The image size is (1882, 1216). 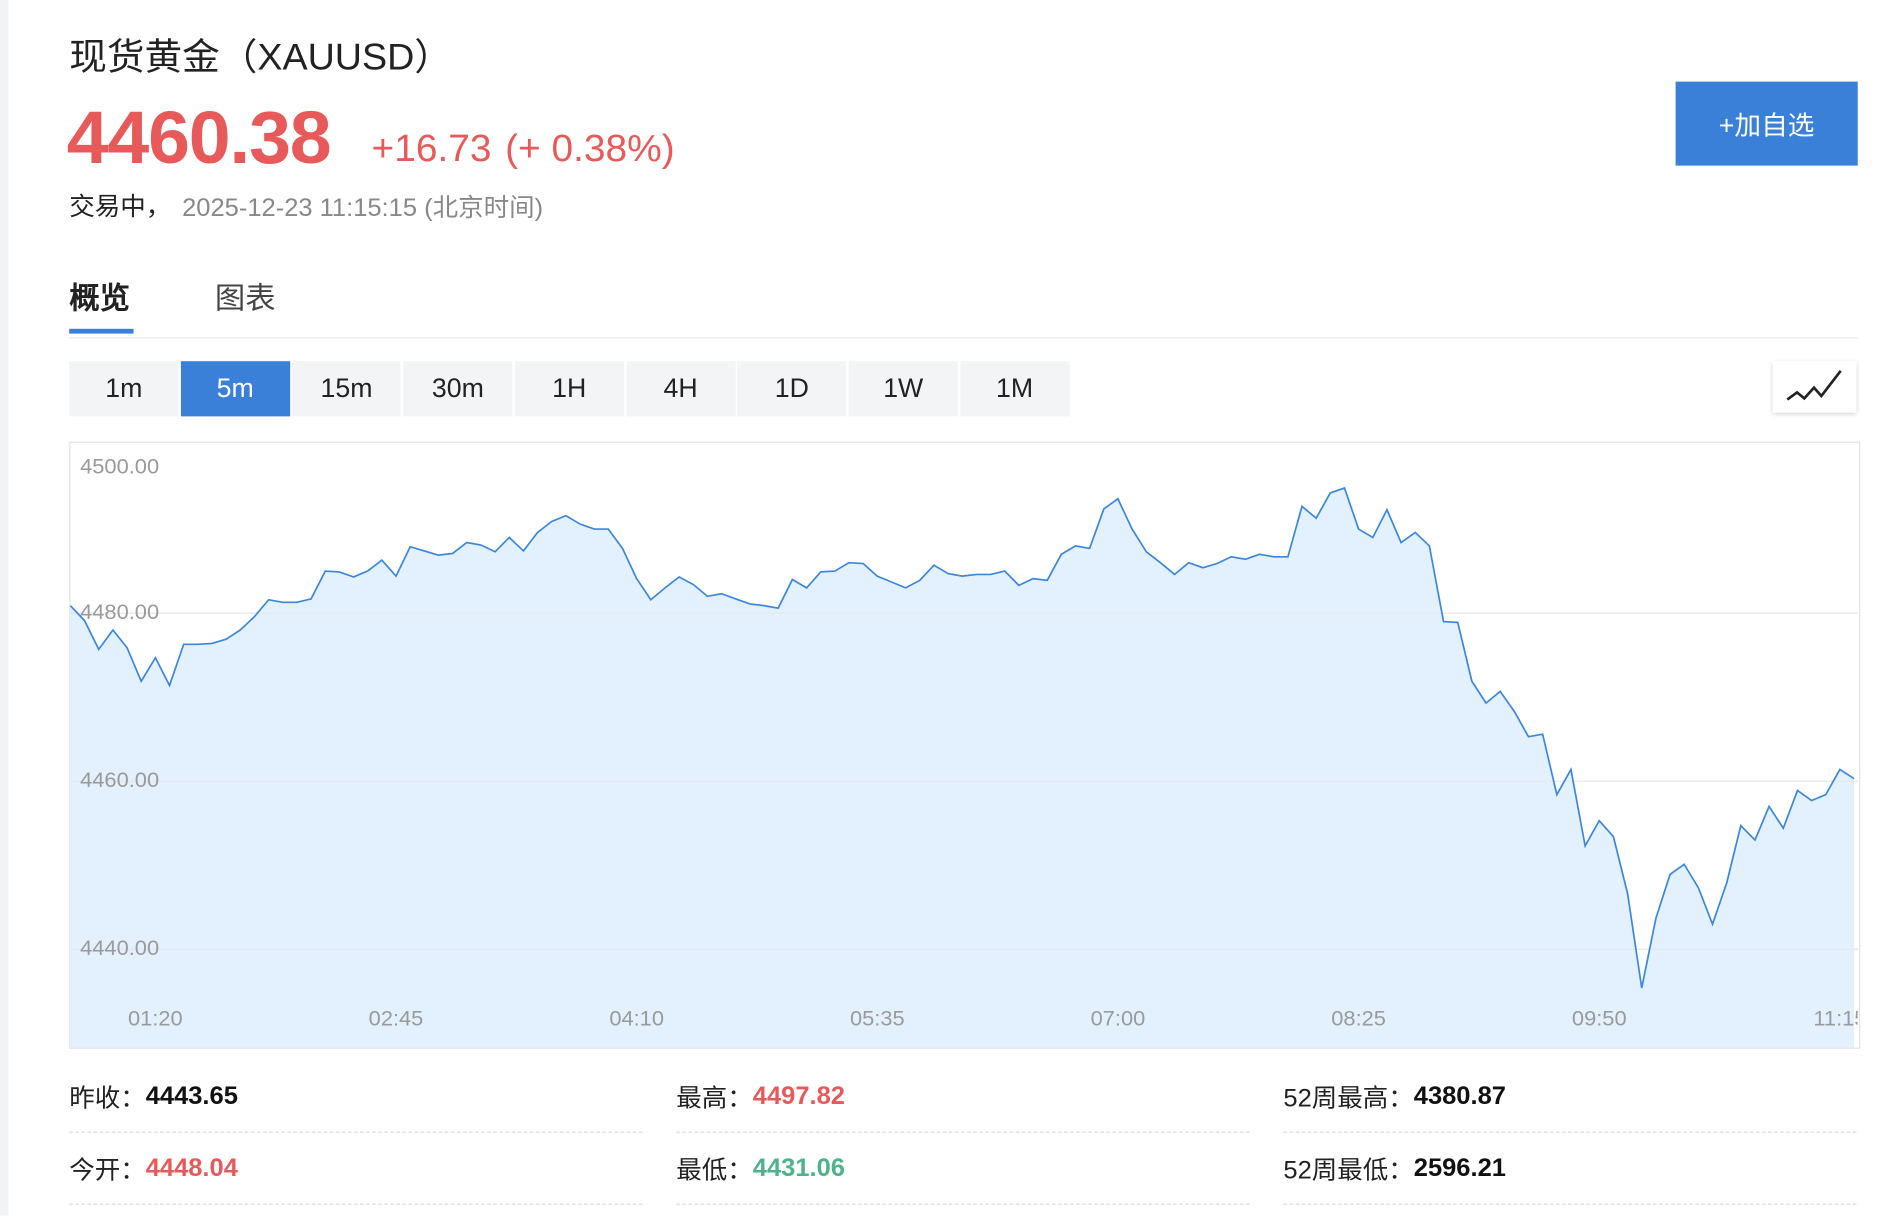 What do you see at coordinates (1348, 1170) in the screenshot?
I see `stat-label: 52周最低：` at bounding box center [1348, 1170].